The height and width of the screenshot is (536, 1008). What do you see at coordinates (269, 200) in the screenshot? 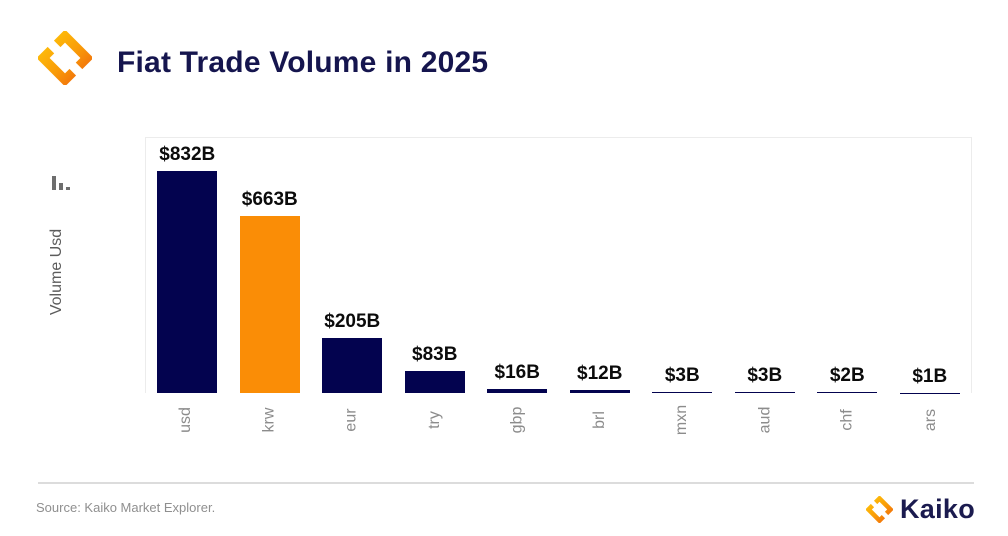
I see `bar-value-label: $663B` at bounding box center [269, 200].